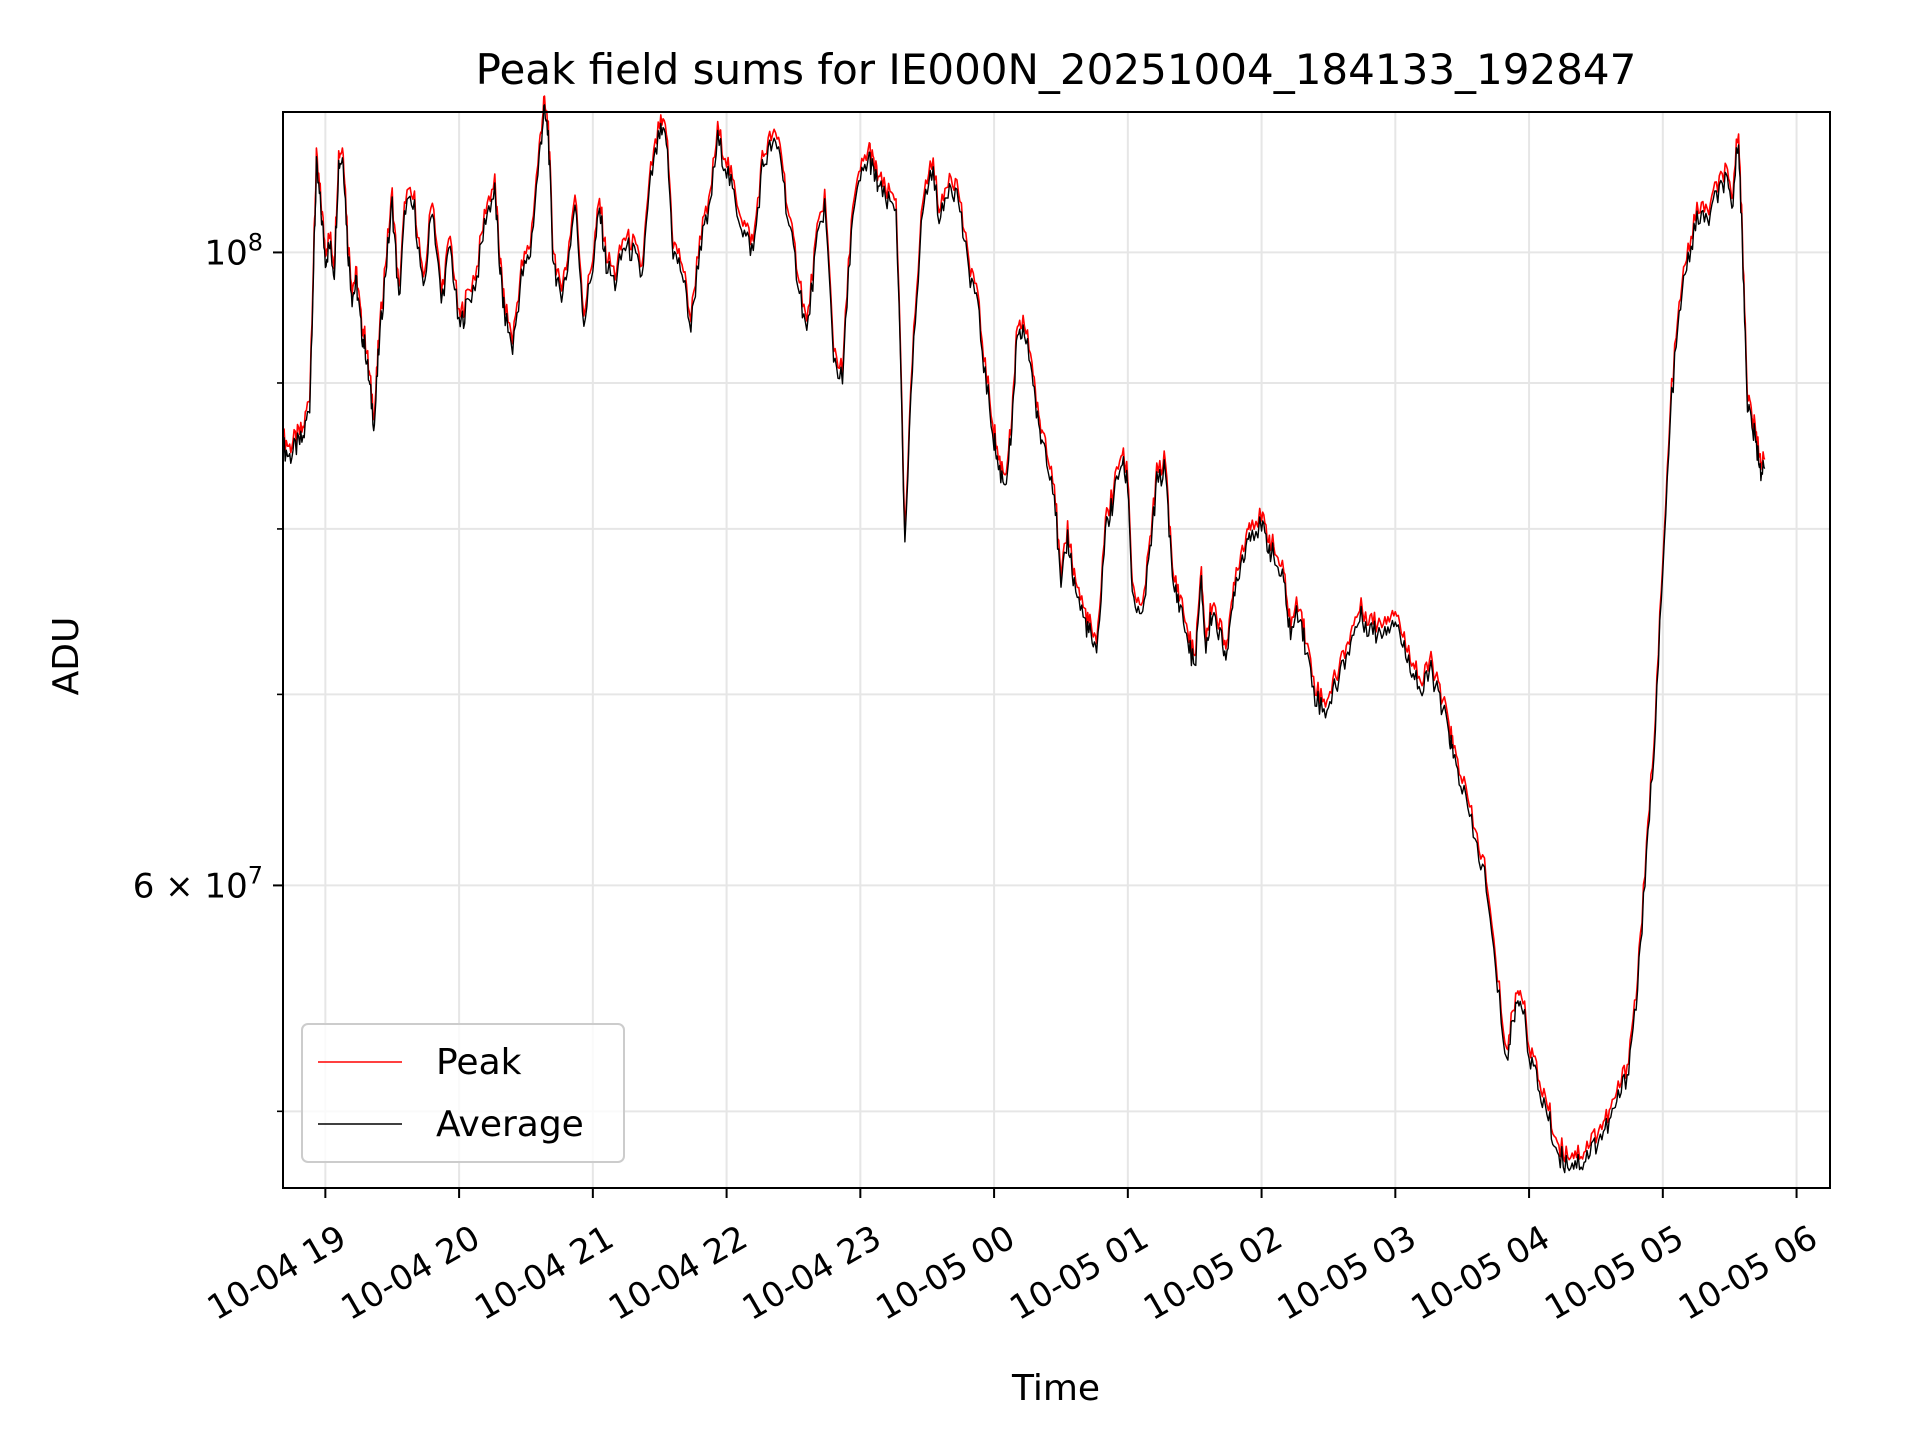 Image resolution: width=1920 pixels, height=1440 pixels. I want to click on y-axis-label: ADU, so click(66, 656).